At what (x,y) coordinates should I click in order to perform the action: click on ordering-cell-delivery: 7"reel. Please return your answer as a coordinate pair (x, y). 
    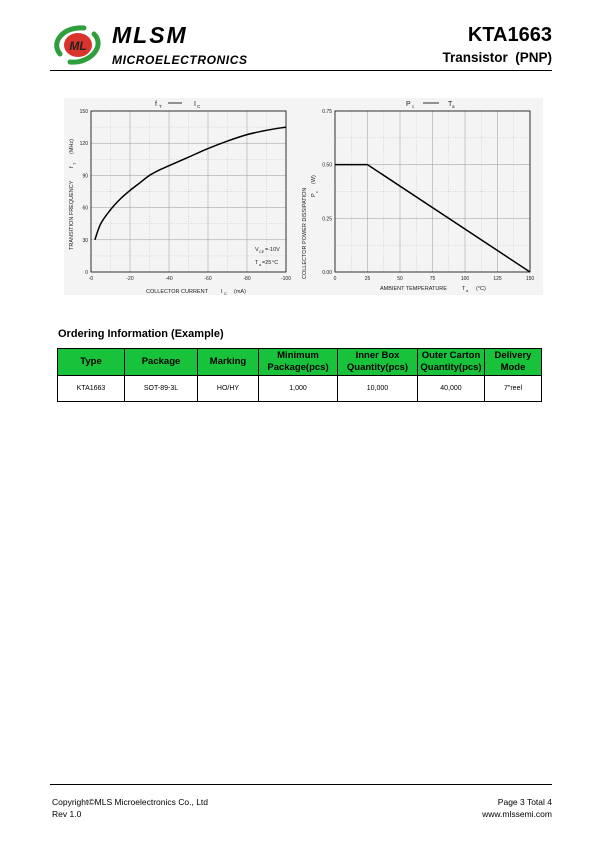
    Looking at the image, I should click on (513, 388).